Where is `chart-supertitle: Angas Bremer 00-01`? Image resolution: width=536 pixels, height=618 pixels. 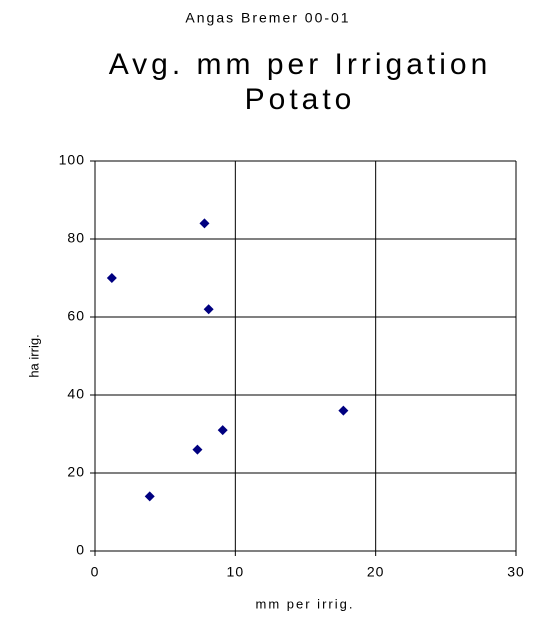
chart-supertitle: Angas Bremer 00-01 is located at coordinates (267, 18).